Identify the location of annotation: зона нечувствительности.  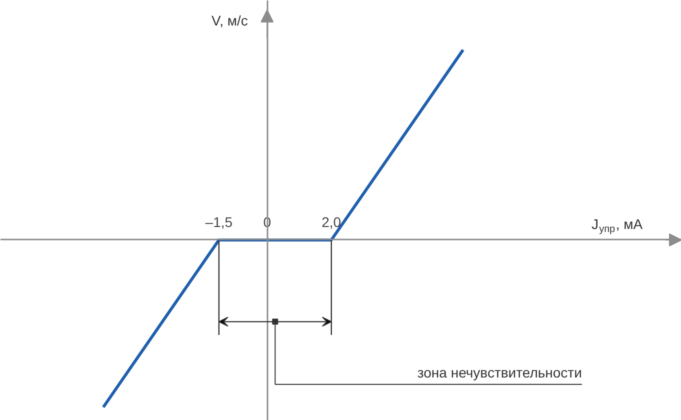
(499, 372).